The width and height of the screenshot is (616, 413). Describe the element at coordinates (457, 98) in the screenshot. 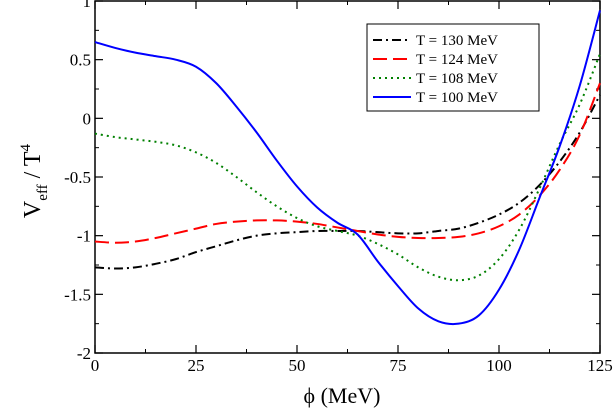

I see `legend-label: T = 100 MeV` at that location.